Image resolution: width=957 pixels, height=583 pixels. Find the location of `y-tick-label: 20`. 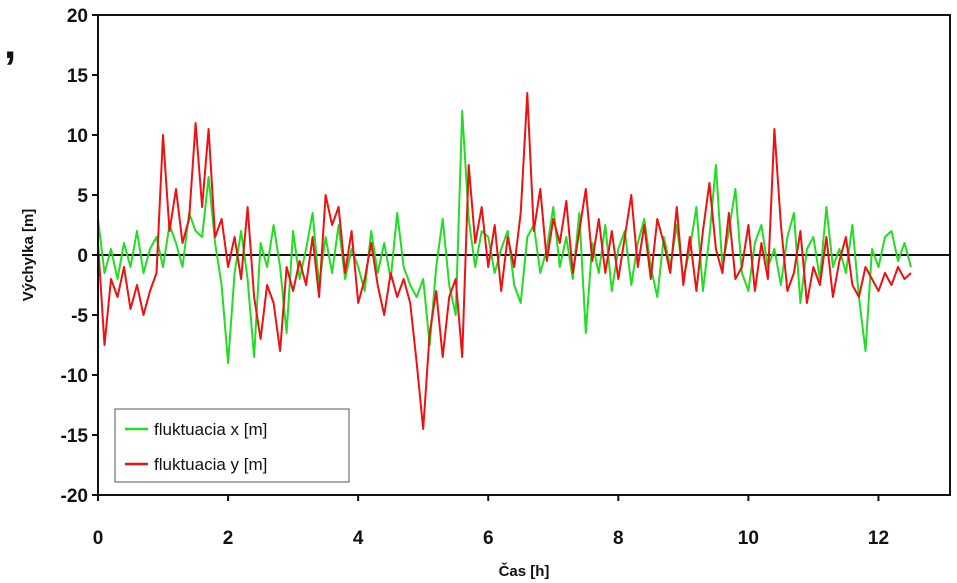

y-tick-label: 20 is located at coordinates (77, 16).